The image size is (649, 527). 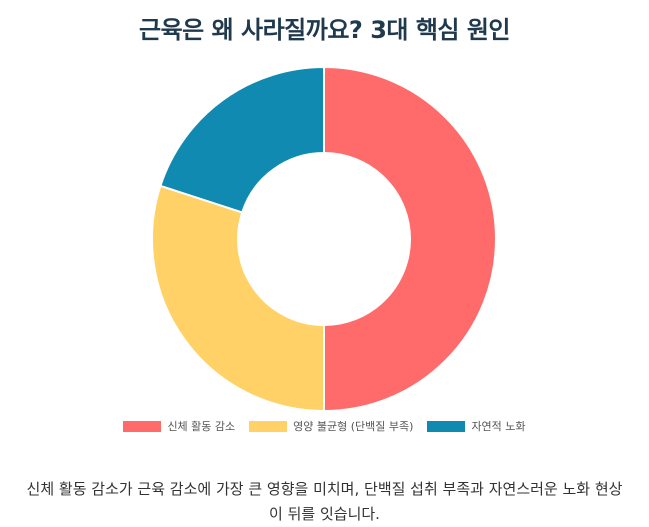 What do you see at coordinates (498, 426) in the screenshot?
I see `legend-label-2: 자연적 노화` at bounding box center [498, 426].